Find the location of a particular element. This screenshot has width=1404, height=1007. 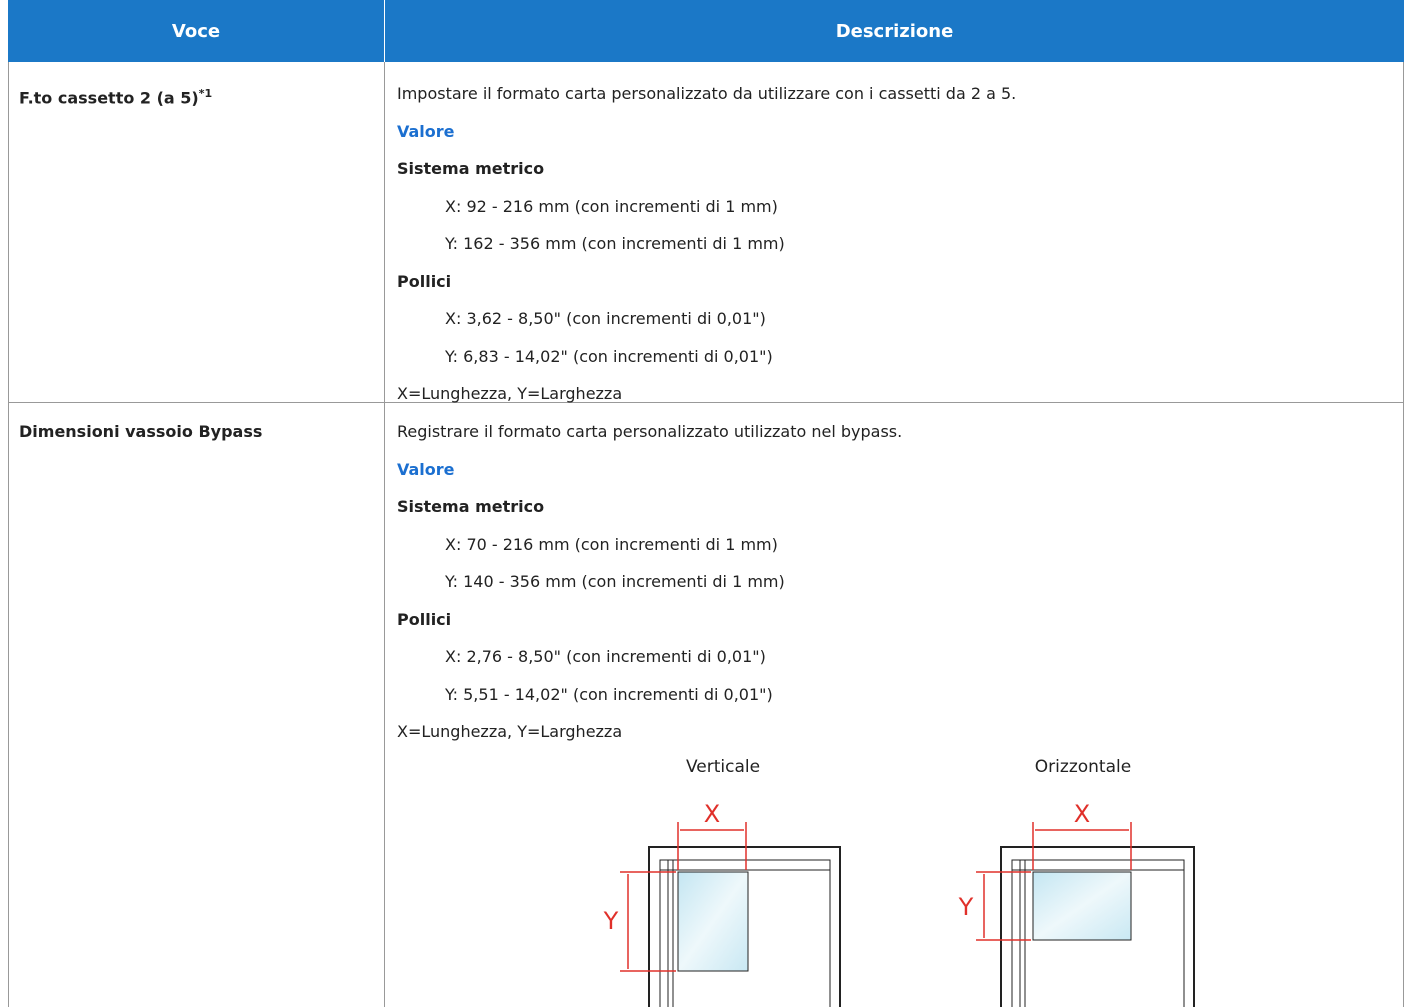

header-cell: Descrizione is located at coordinates (894, 31).